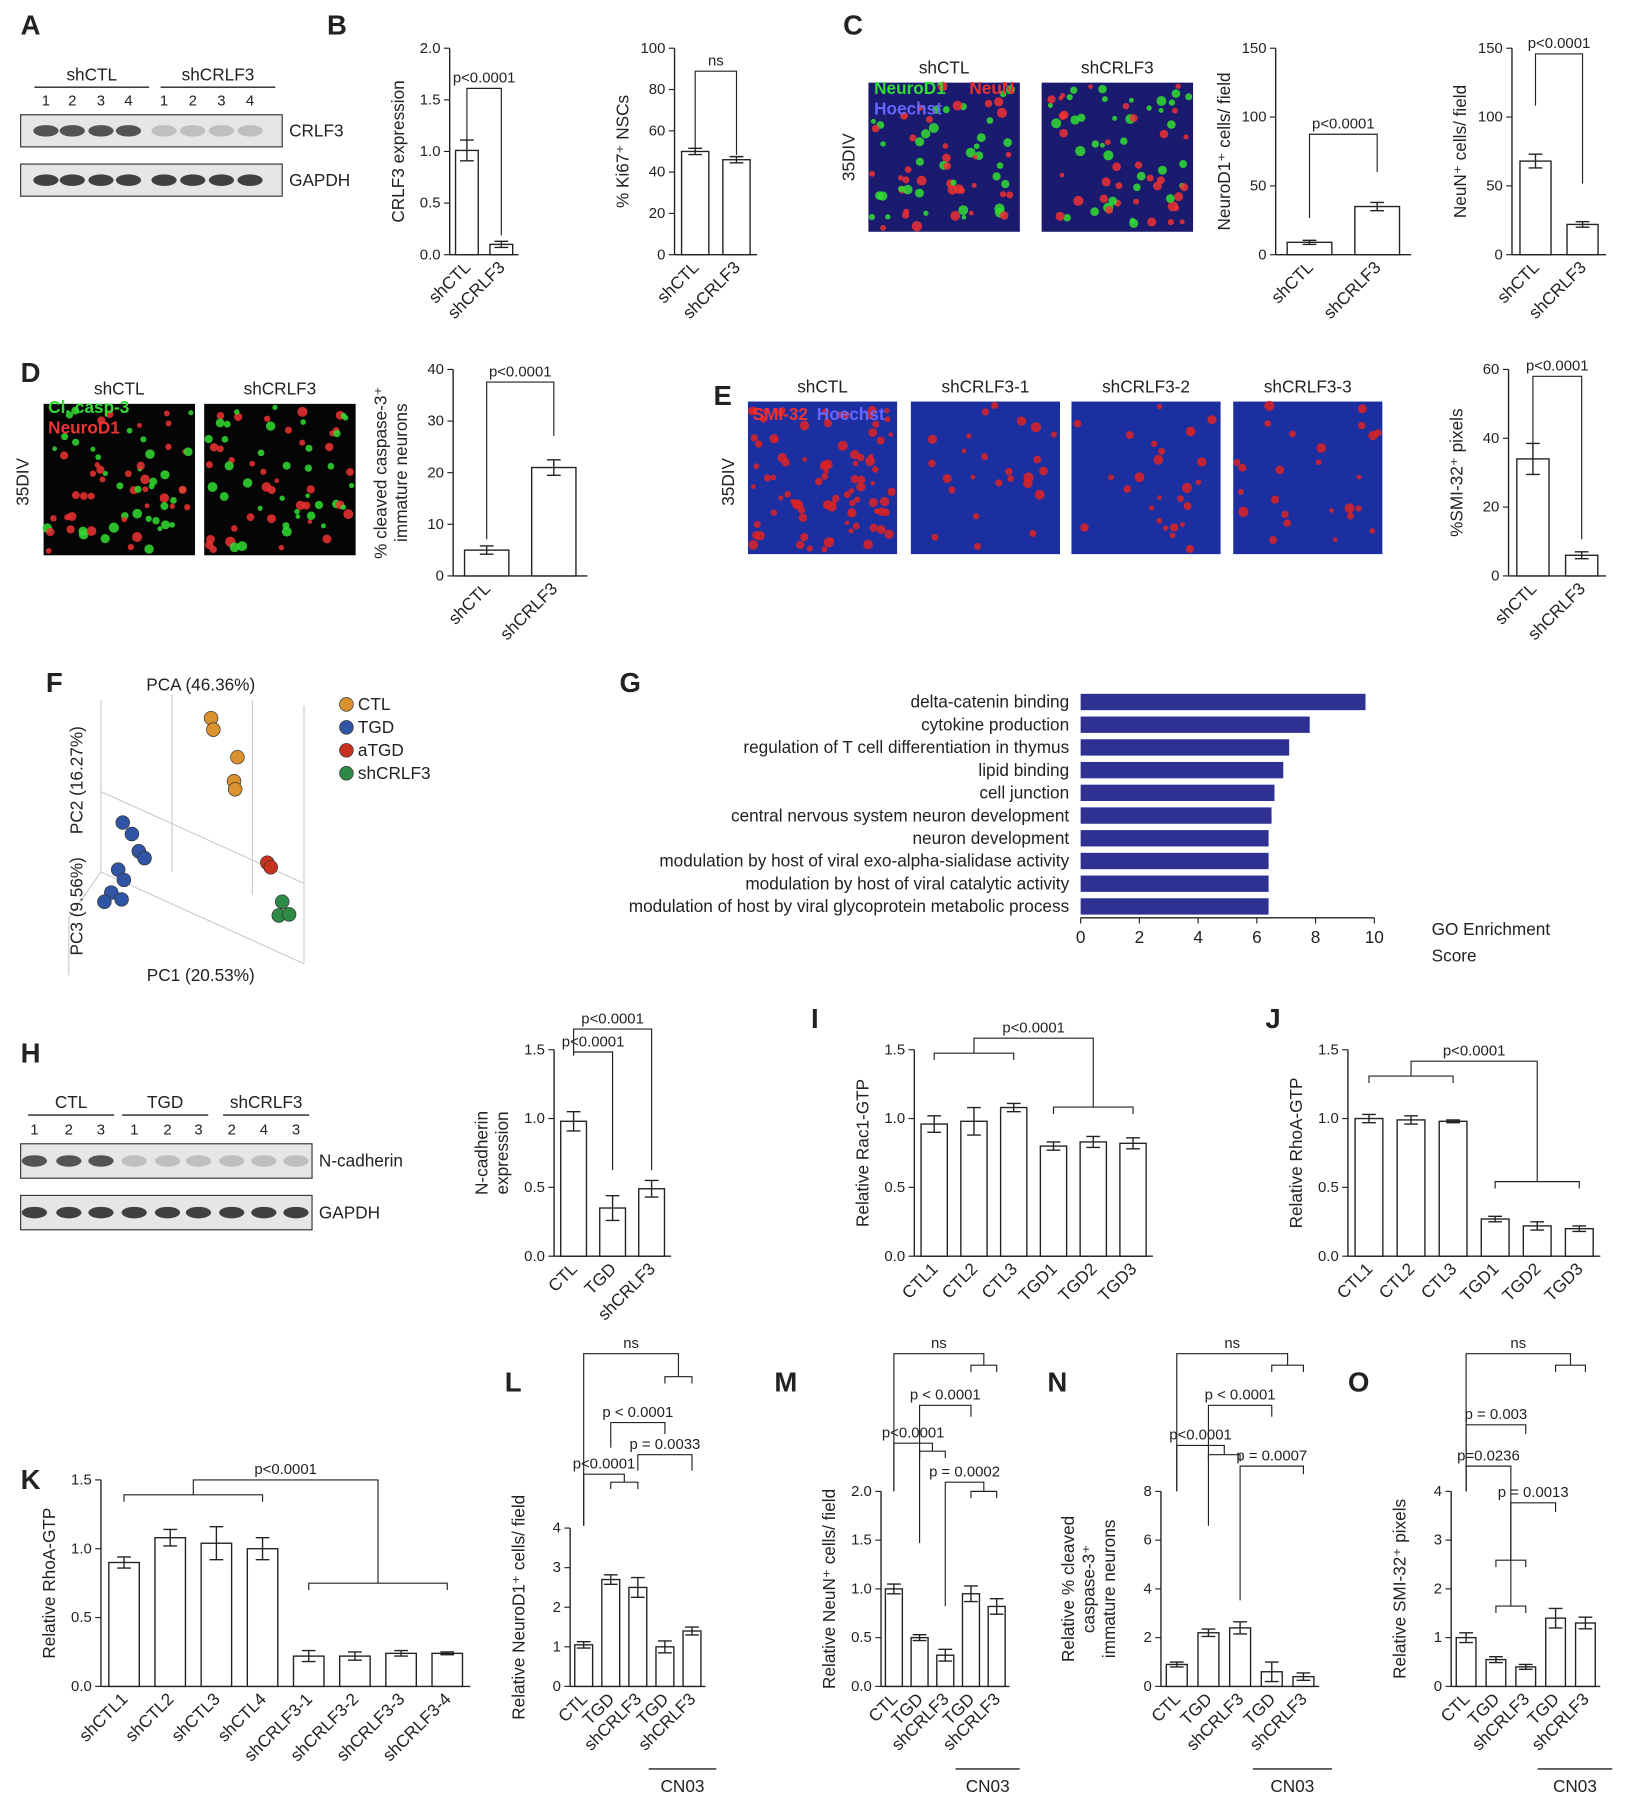  What do you see at coordinates (119, 389) in the screenshot?
I see `image-title: shCTL` at bounding box center [119, 389].